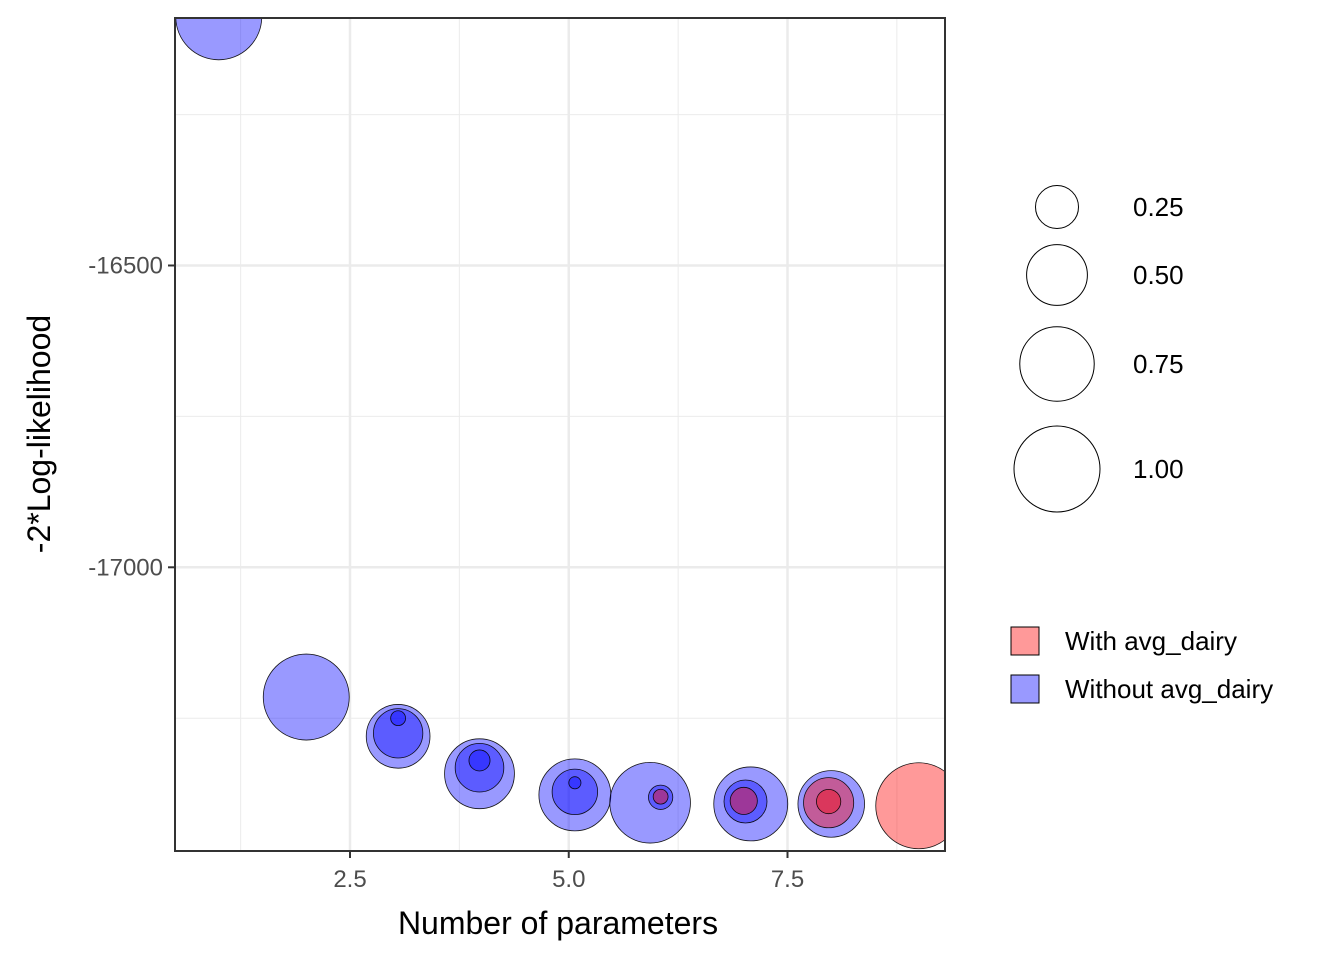 This screenshot has height=960, width=1344. I want to click on size-legend-label: 0.50, so click(1158, 275).